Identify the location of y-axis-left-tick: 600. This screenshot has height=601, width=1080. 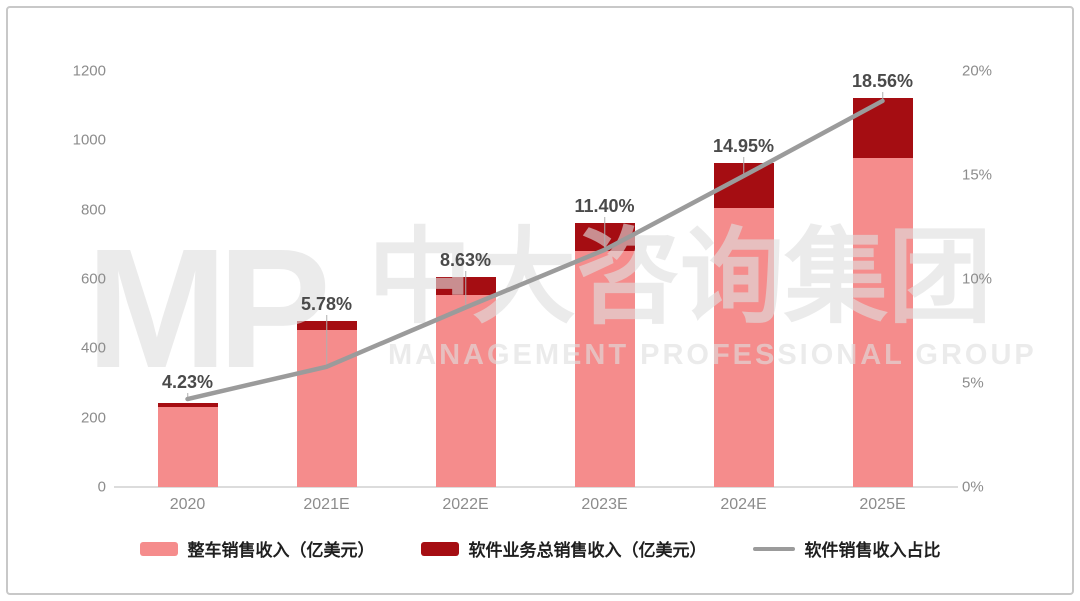
(93, 279).